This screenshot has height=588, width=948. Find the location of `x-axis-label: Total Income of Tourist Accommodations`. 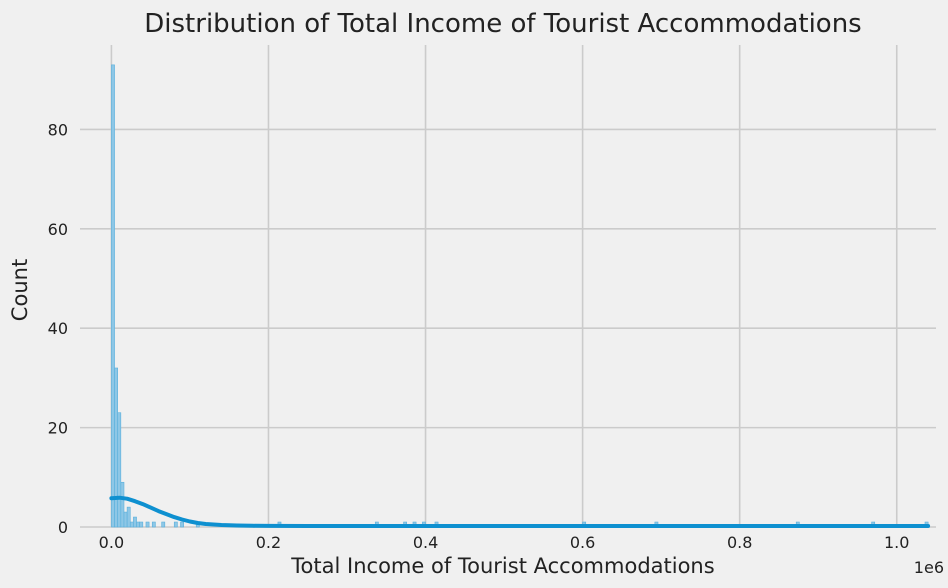

x-axis-label: Total Income of Tourist Accommodations is located at coordinates (502, 566).